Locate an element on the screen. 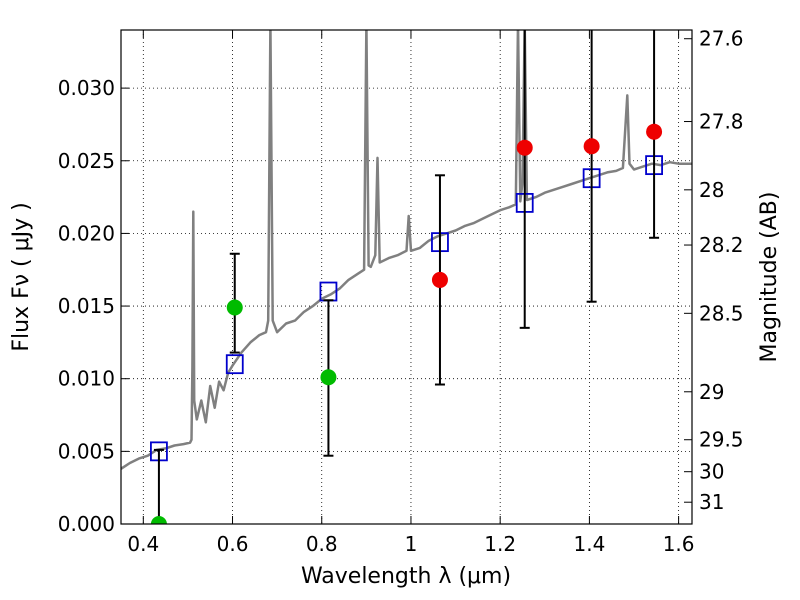 This screenshot has width=800, height=600. right-tick-label: 29 is located at coordinates (711, 392).